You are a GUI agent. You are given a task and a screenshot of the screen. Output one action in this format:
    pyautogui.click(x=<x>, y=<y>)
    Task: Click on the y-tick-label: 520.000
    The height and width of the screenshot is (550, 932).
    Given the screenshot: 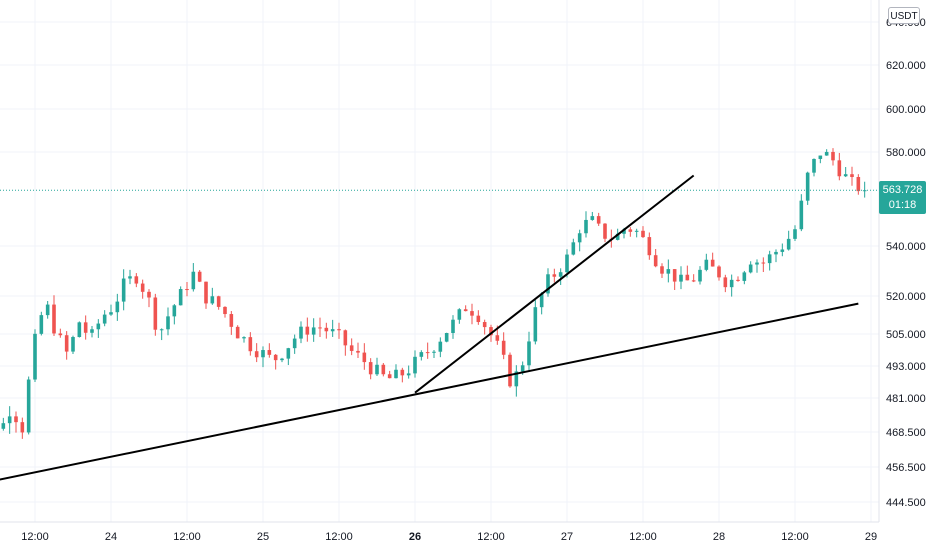 What is the action you would take?
    pyautogui.click(x=906, y=297)
    